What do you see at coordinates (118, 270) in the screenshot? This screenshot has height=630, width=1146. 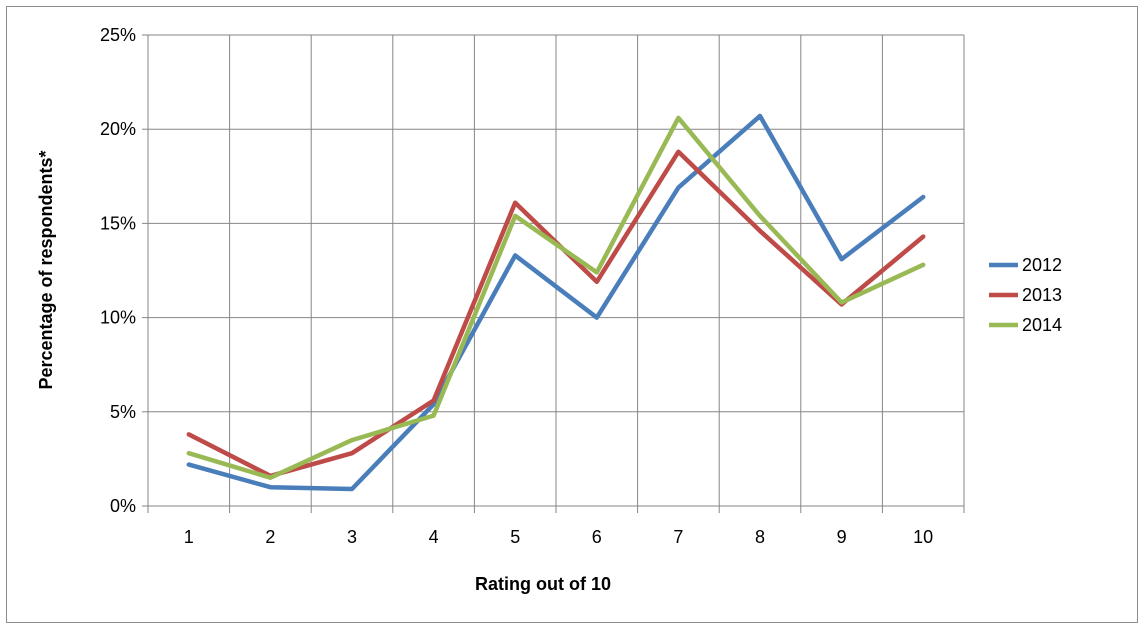 I see `y-axis-tick-labels: 0% 5% 10% 15% 20% 25%` at bounding box center [118, 270].